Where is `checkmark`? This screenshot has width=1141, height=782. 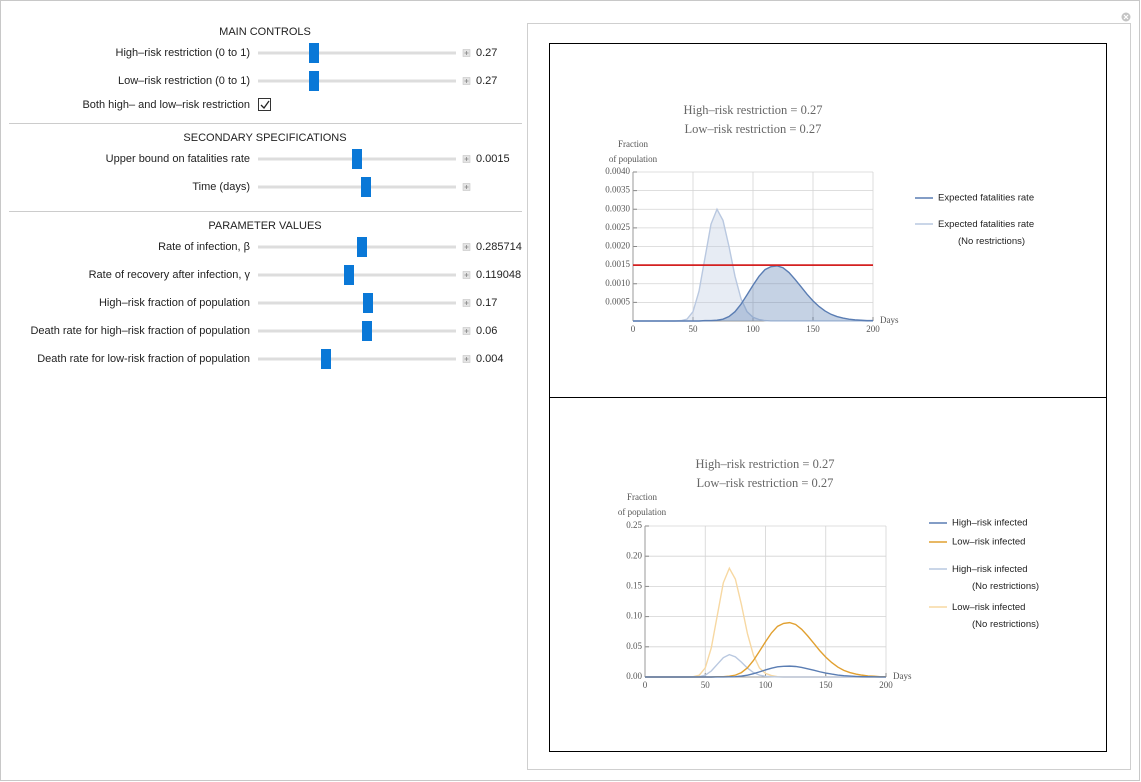 checkmark is located at coordinates (265, 105).